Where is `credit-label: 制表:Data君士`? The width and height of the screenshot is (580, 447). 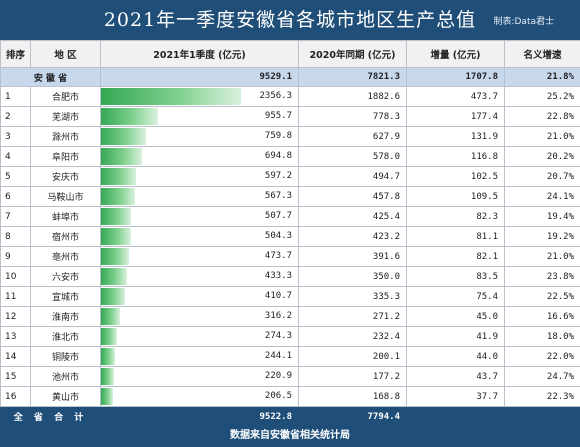
credit-label: 制表:Data君士 is located at coordinates (523, 22).